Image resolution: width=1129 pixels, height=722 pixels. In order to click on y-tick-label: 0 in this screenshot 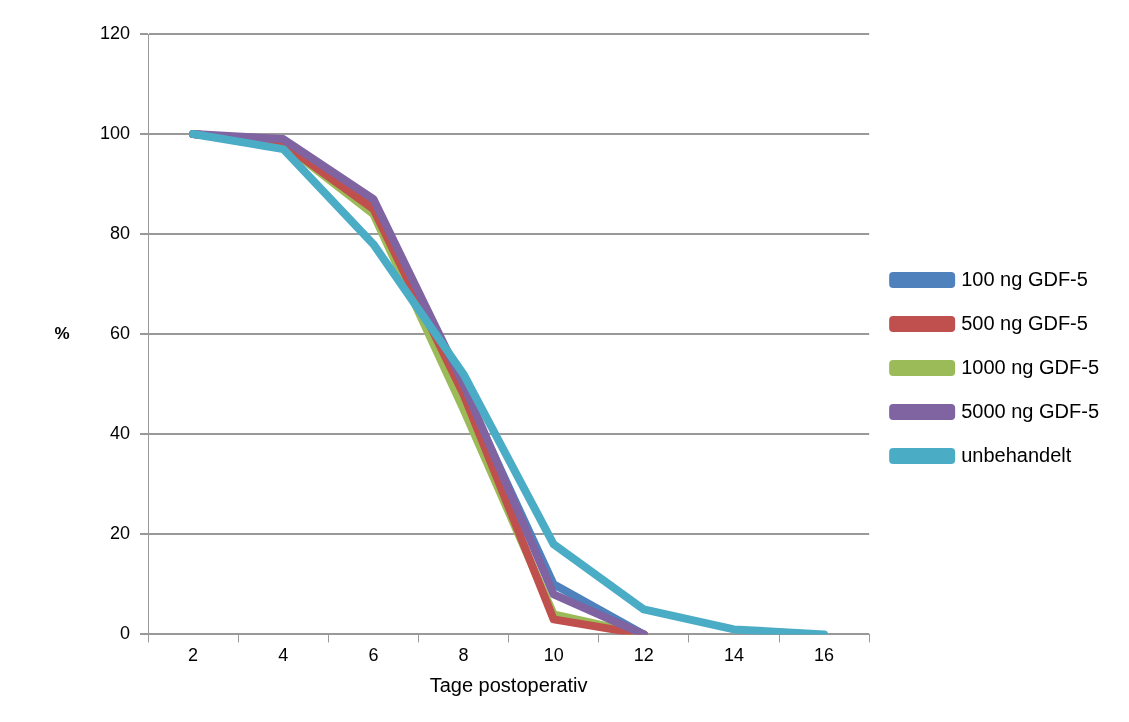, I will do `click(125, 633)`.